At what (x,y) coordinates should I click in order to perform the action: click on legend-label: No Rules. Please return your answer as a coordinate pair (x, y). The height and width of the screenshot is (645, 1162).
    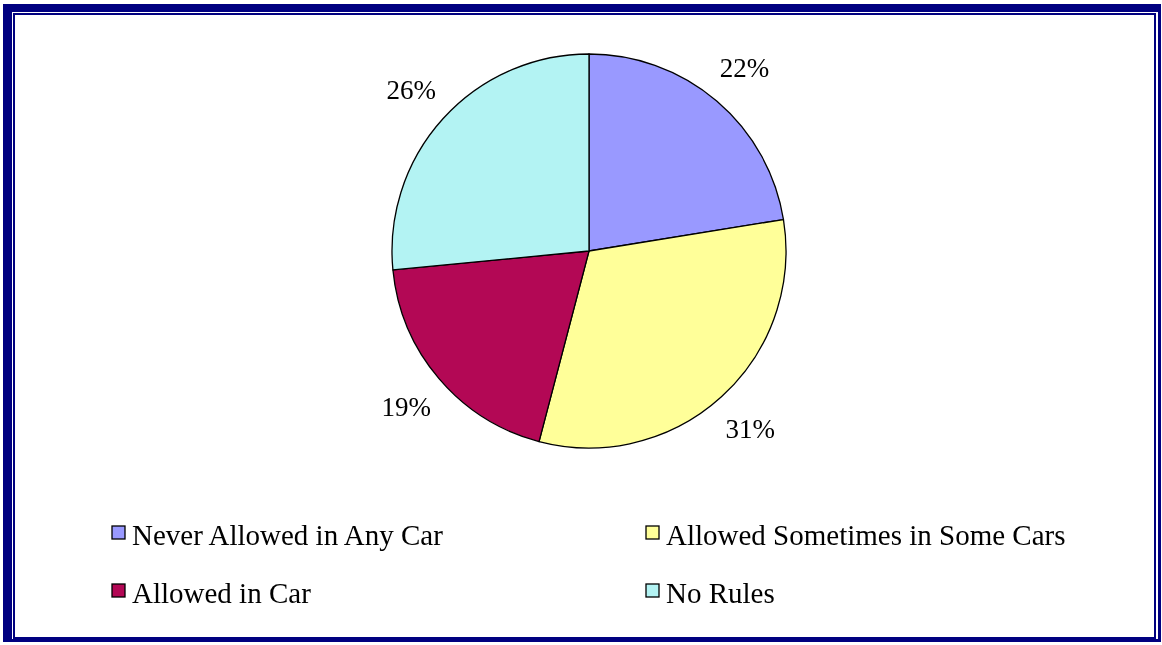
    Looking at the image, I should click on (720, 593).